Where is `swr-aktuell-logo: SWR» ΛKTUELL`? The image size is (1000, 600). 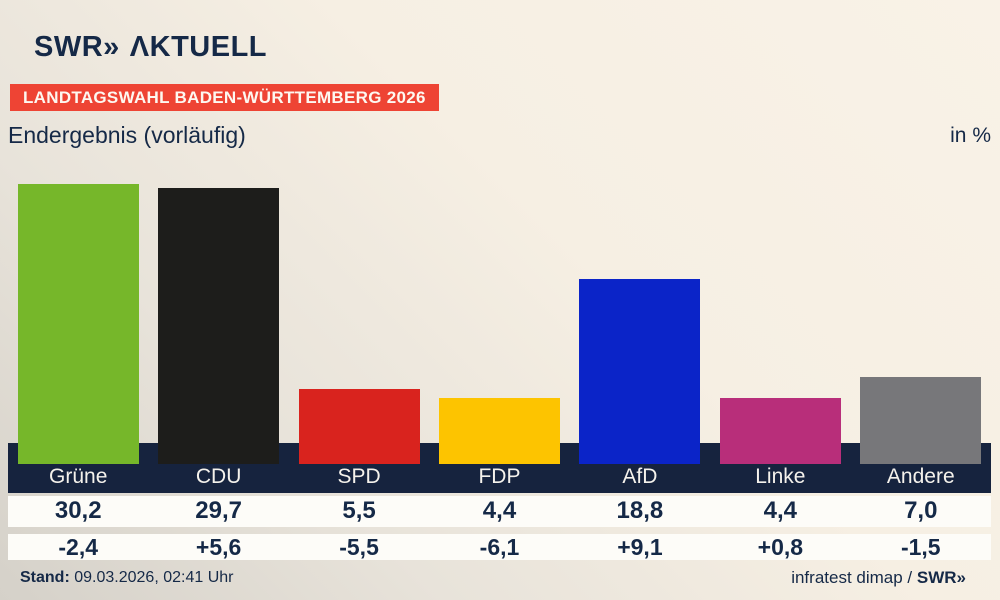 swr-aktuell-logo: SWR» ΛKTUELL is located at coordinates (150, 47).